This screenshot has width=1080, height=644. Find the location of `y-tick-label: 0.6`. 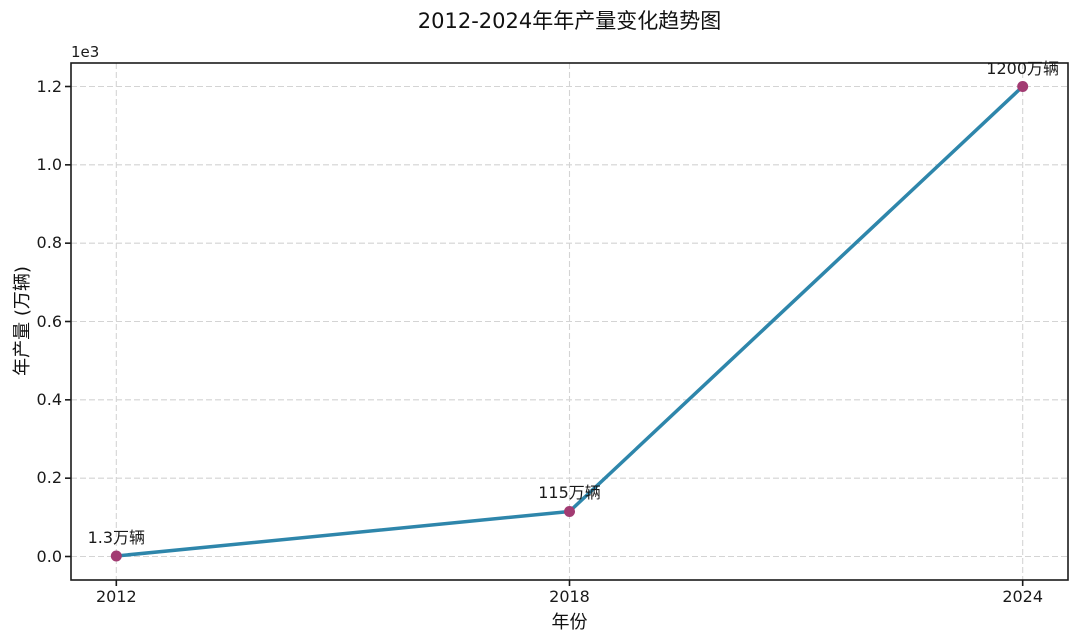

y-tick-label: 0.6 is located at coordinates (49, 321).